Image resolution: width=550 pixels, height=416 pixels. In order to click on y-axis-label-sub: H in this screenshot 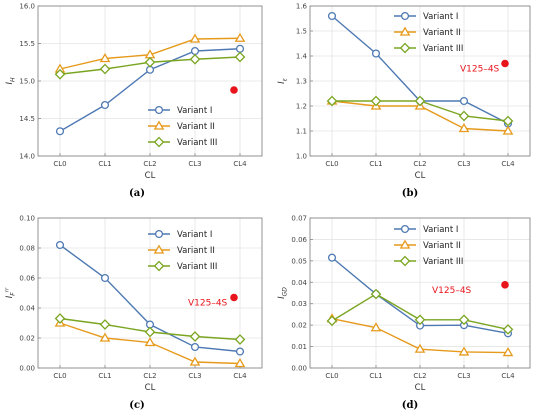, I will do `click(13, 79)`.